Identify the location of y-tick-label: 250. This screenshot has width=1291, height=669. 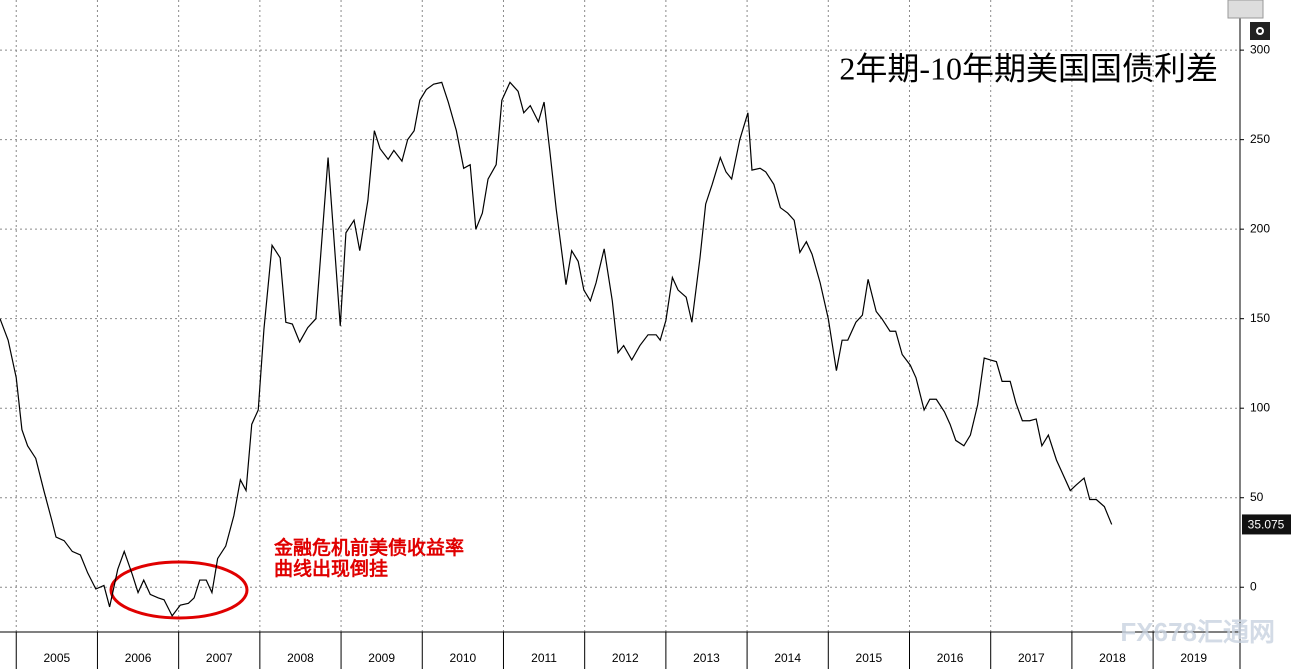
(1260, 139).